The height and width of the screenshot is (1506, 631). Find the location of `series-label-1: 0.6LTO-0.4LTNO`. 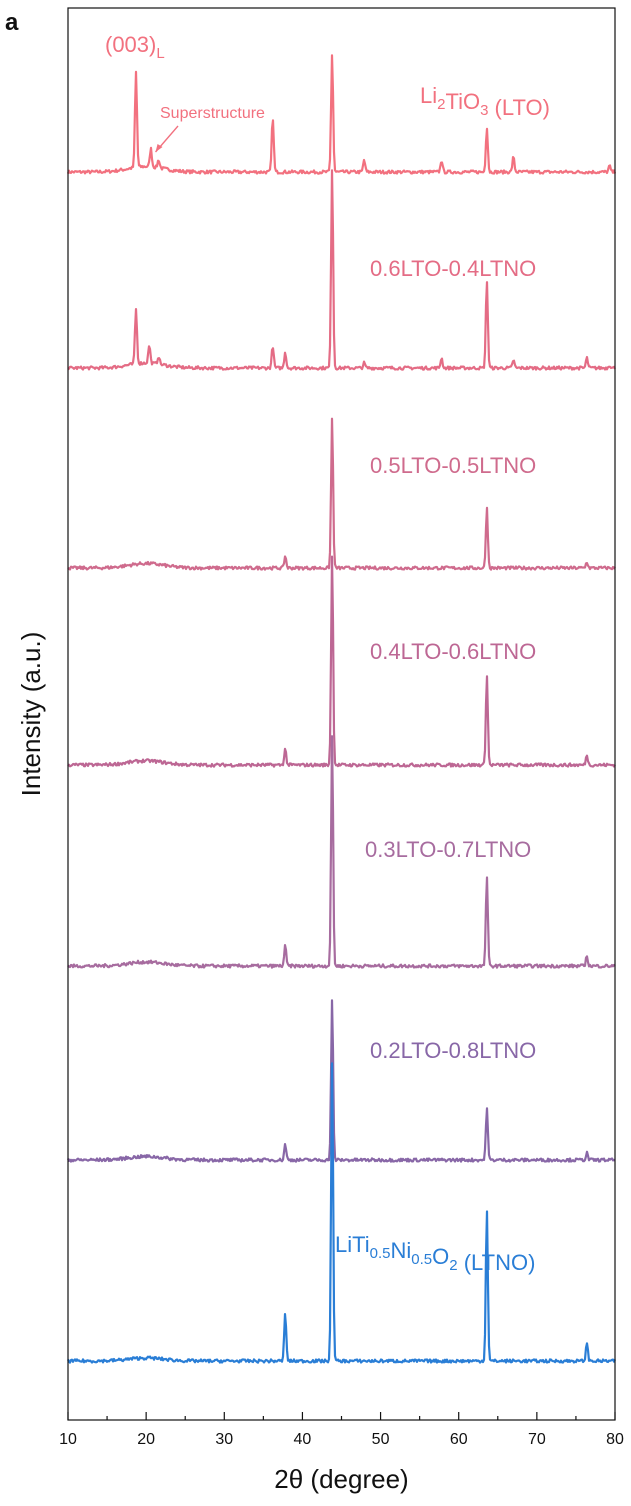

series-label-1: 0.6LTO-0.4LTNO is located at coordinates (453, 268).